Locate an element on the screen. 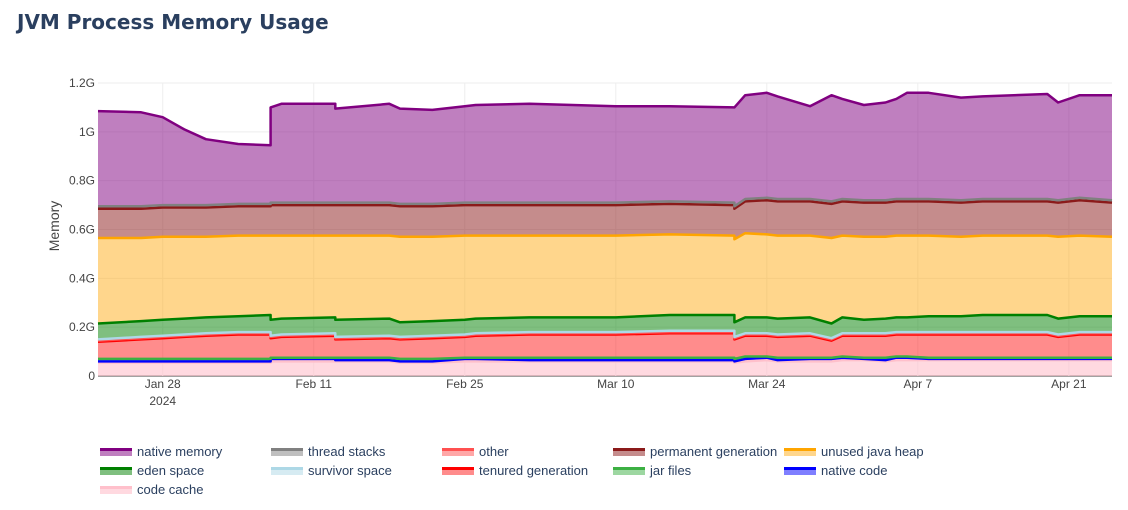  area-tenured-generation is located at coordinates (605, 346).